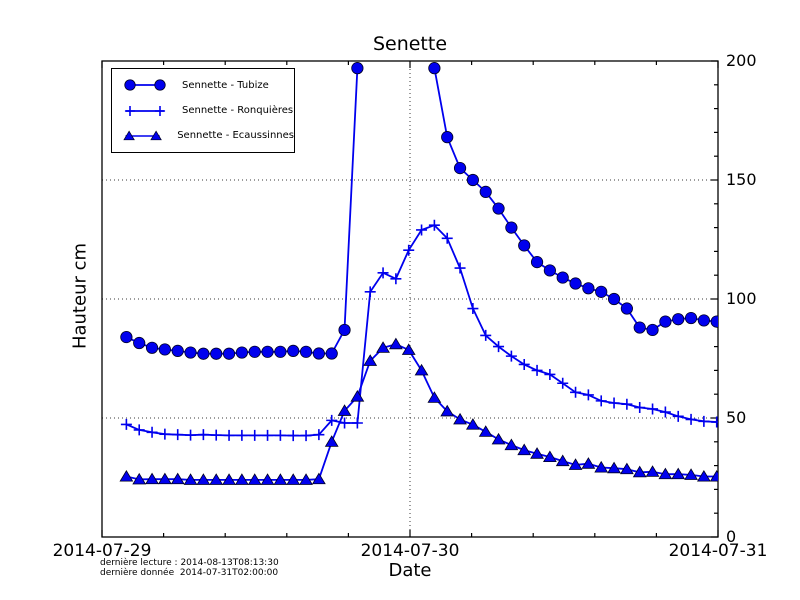  I want to click on legend-entry-ronquieres: Sennette - Ronquières, so click(207, 111).